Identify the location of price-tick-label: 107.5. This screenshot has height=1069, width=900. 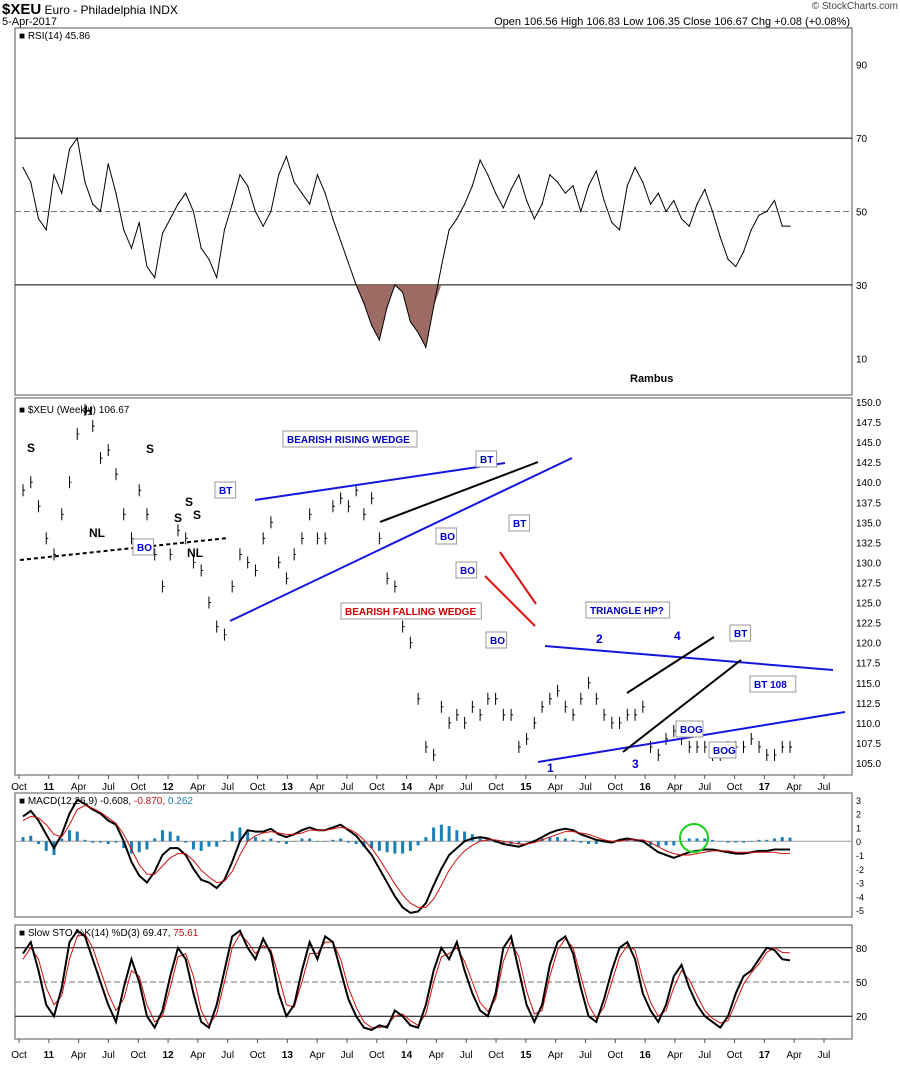
(868, 744).